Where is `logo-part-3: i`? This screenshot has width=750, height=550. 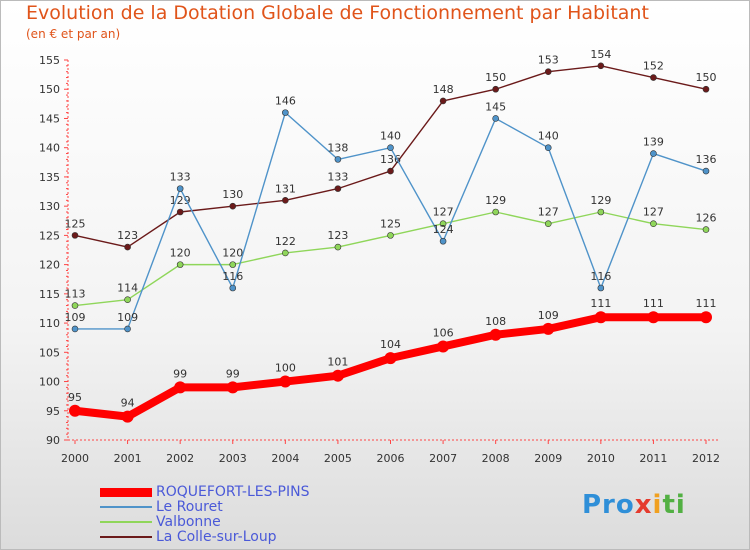
logo-part-3: i is located at coordinates (657, 505).